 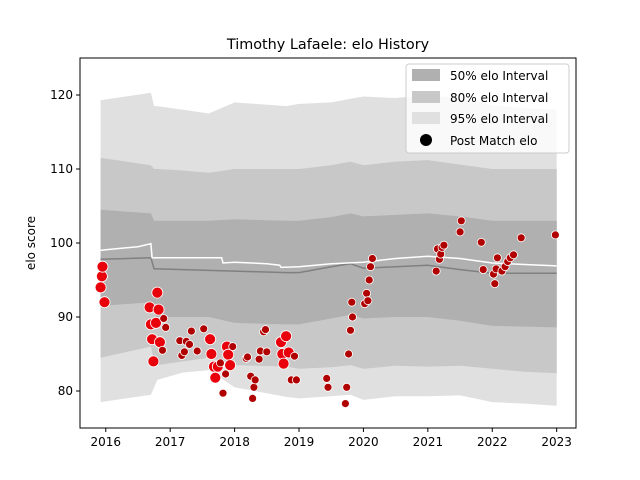 What do you see at coordinates (428, 442) in the screenshot?
I see `x-tick-label: 2021` at bounding box center [428, 442].